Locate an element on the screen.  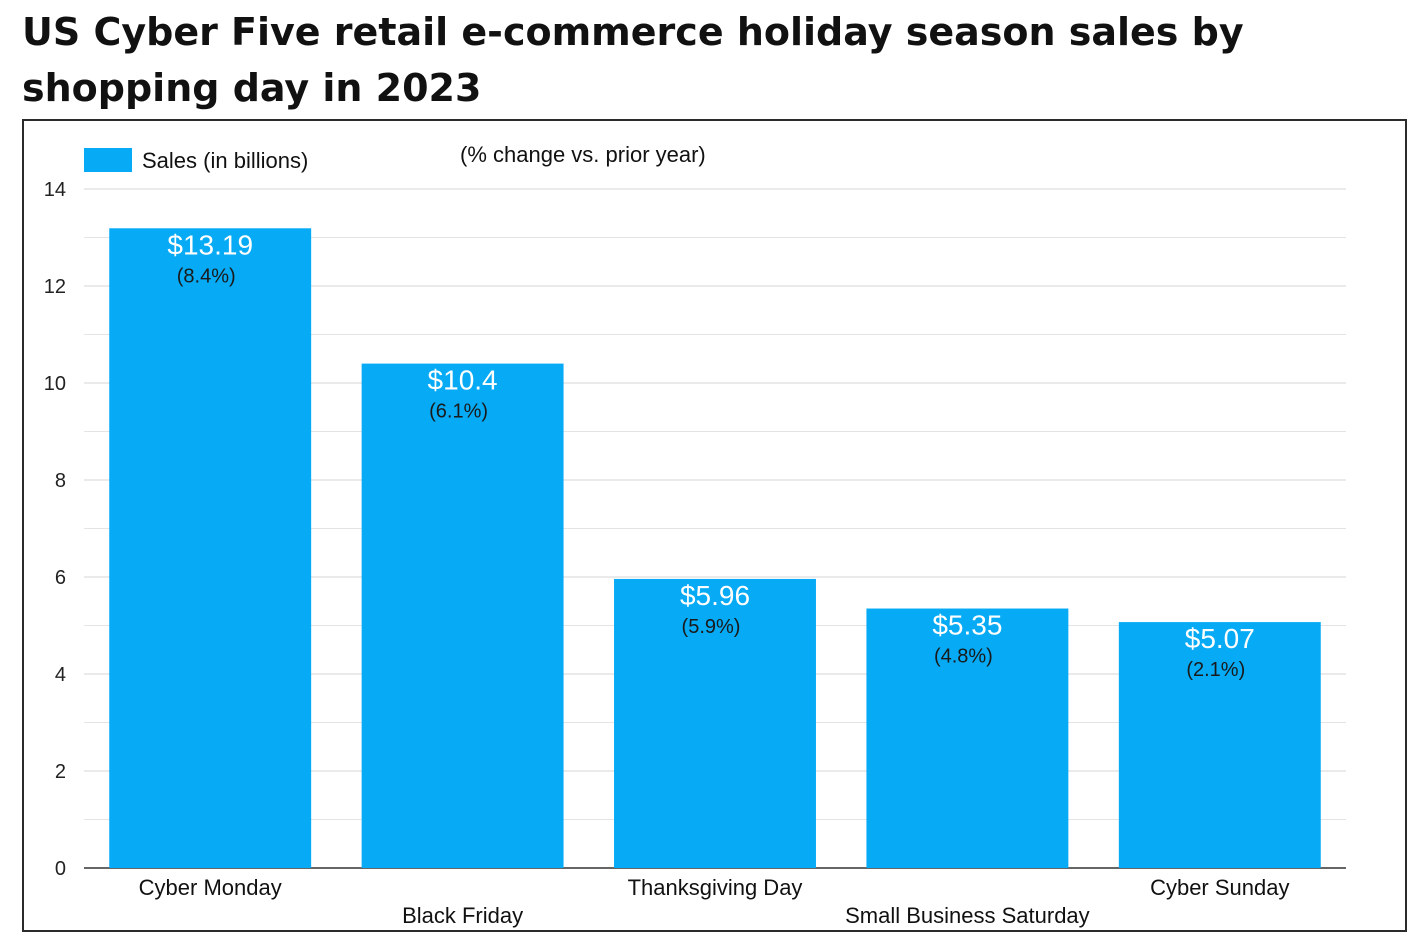
bar-black-friday is located at coordinates (462, 615).